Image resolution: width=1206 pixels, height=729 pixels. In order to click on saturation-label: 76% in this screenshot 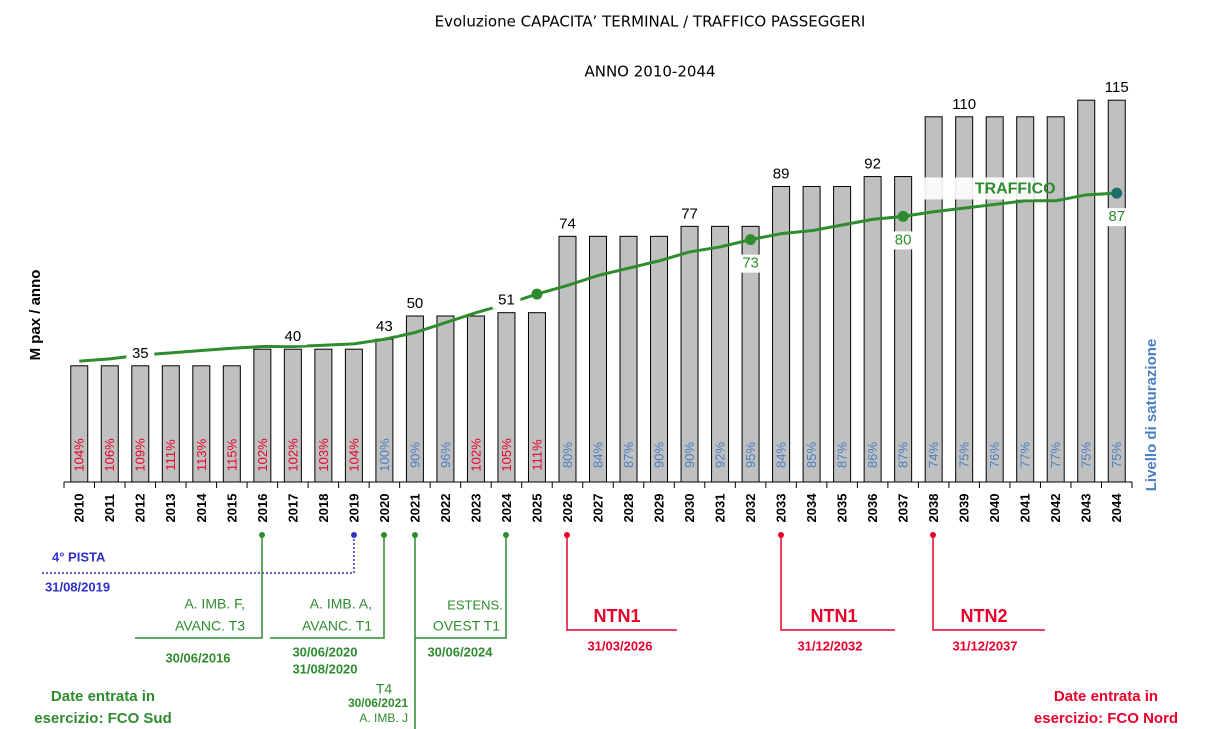, I will do `click(994, 455)`.